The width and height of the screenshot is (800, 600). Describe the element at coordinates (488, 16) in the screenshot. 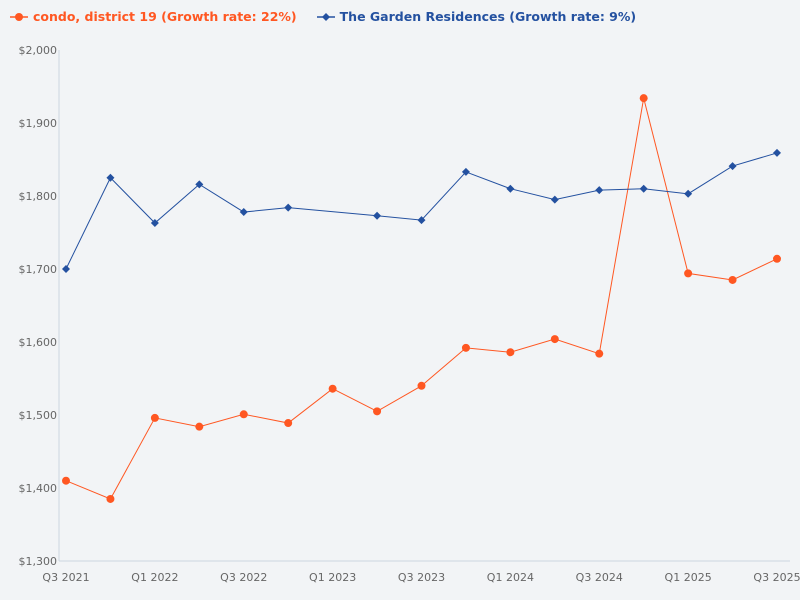

I see `legend-label: The Garden Residences (Growth rate: 9%)` at that location.